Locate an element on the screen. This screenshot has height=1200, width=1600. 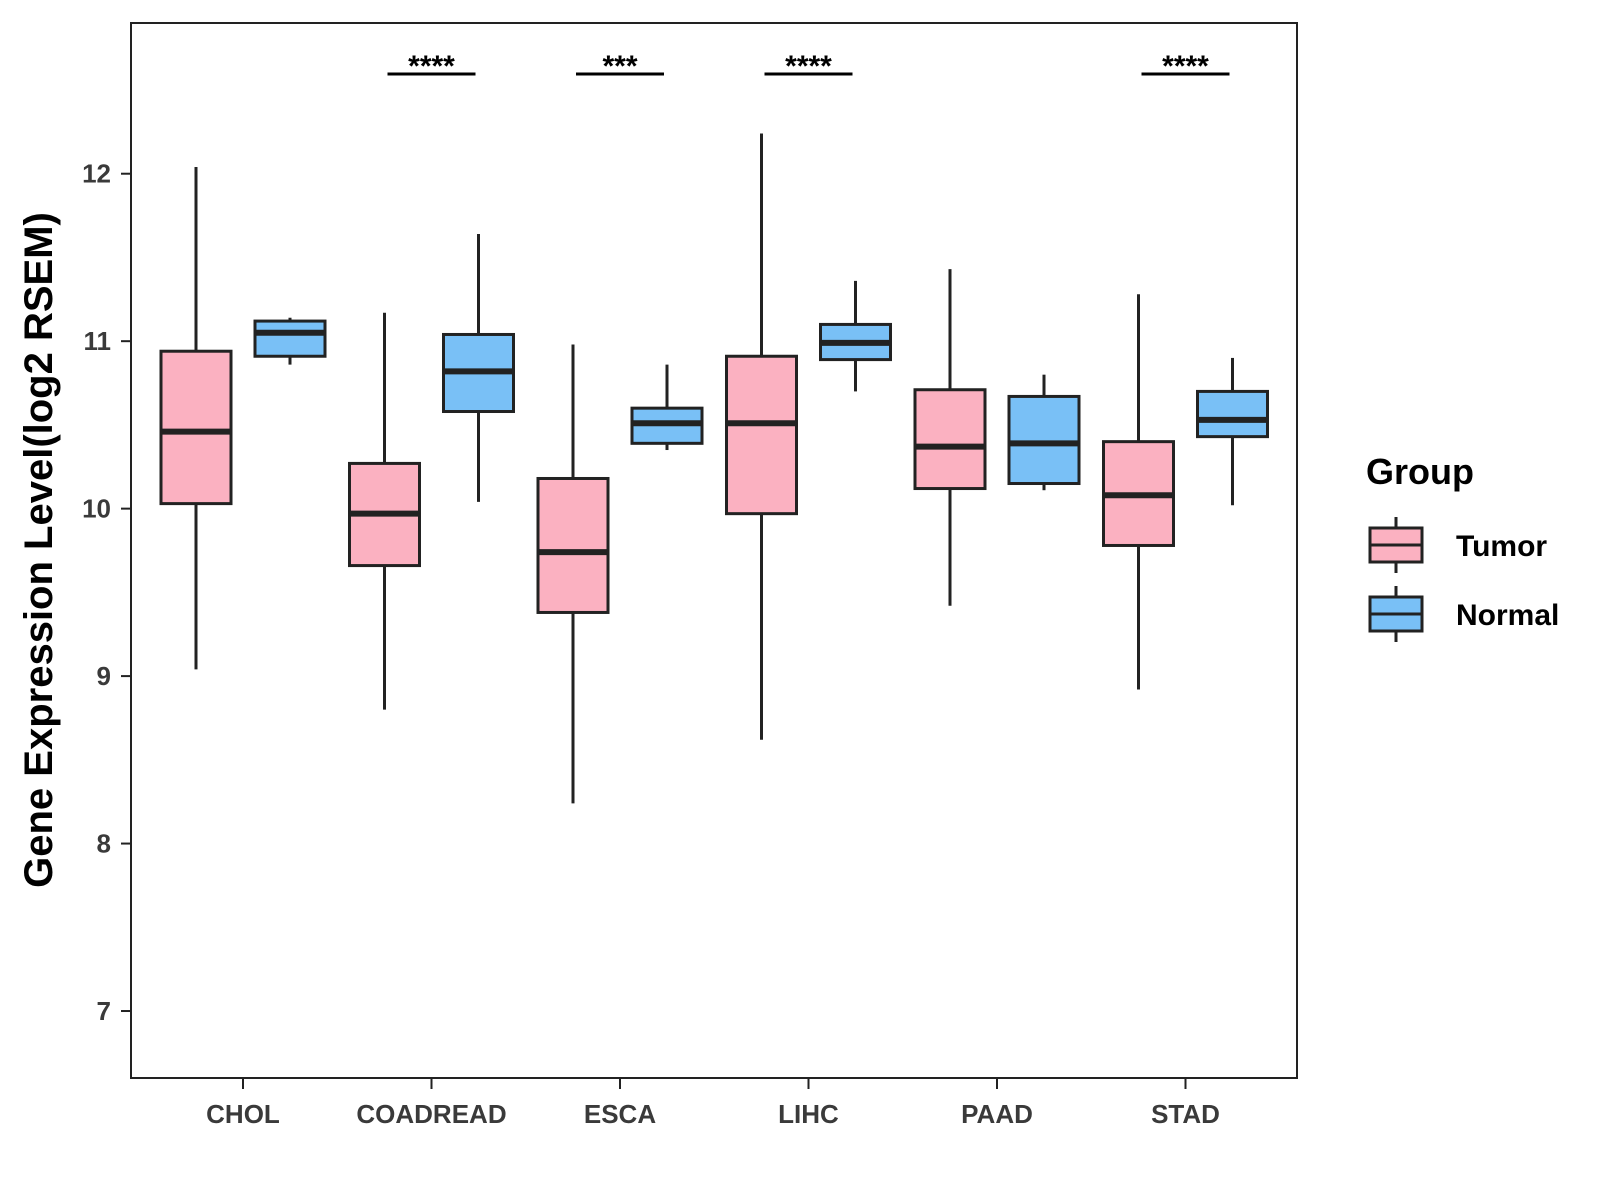
y-axis-title: Gene Expression Level(log2 RSEM) is located at coordinates (39, 550).